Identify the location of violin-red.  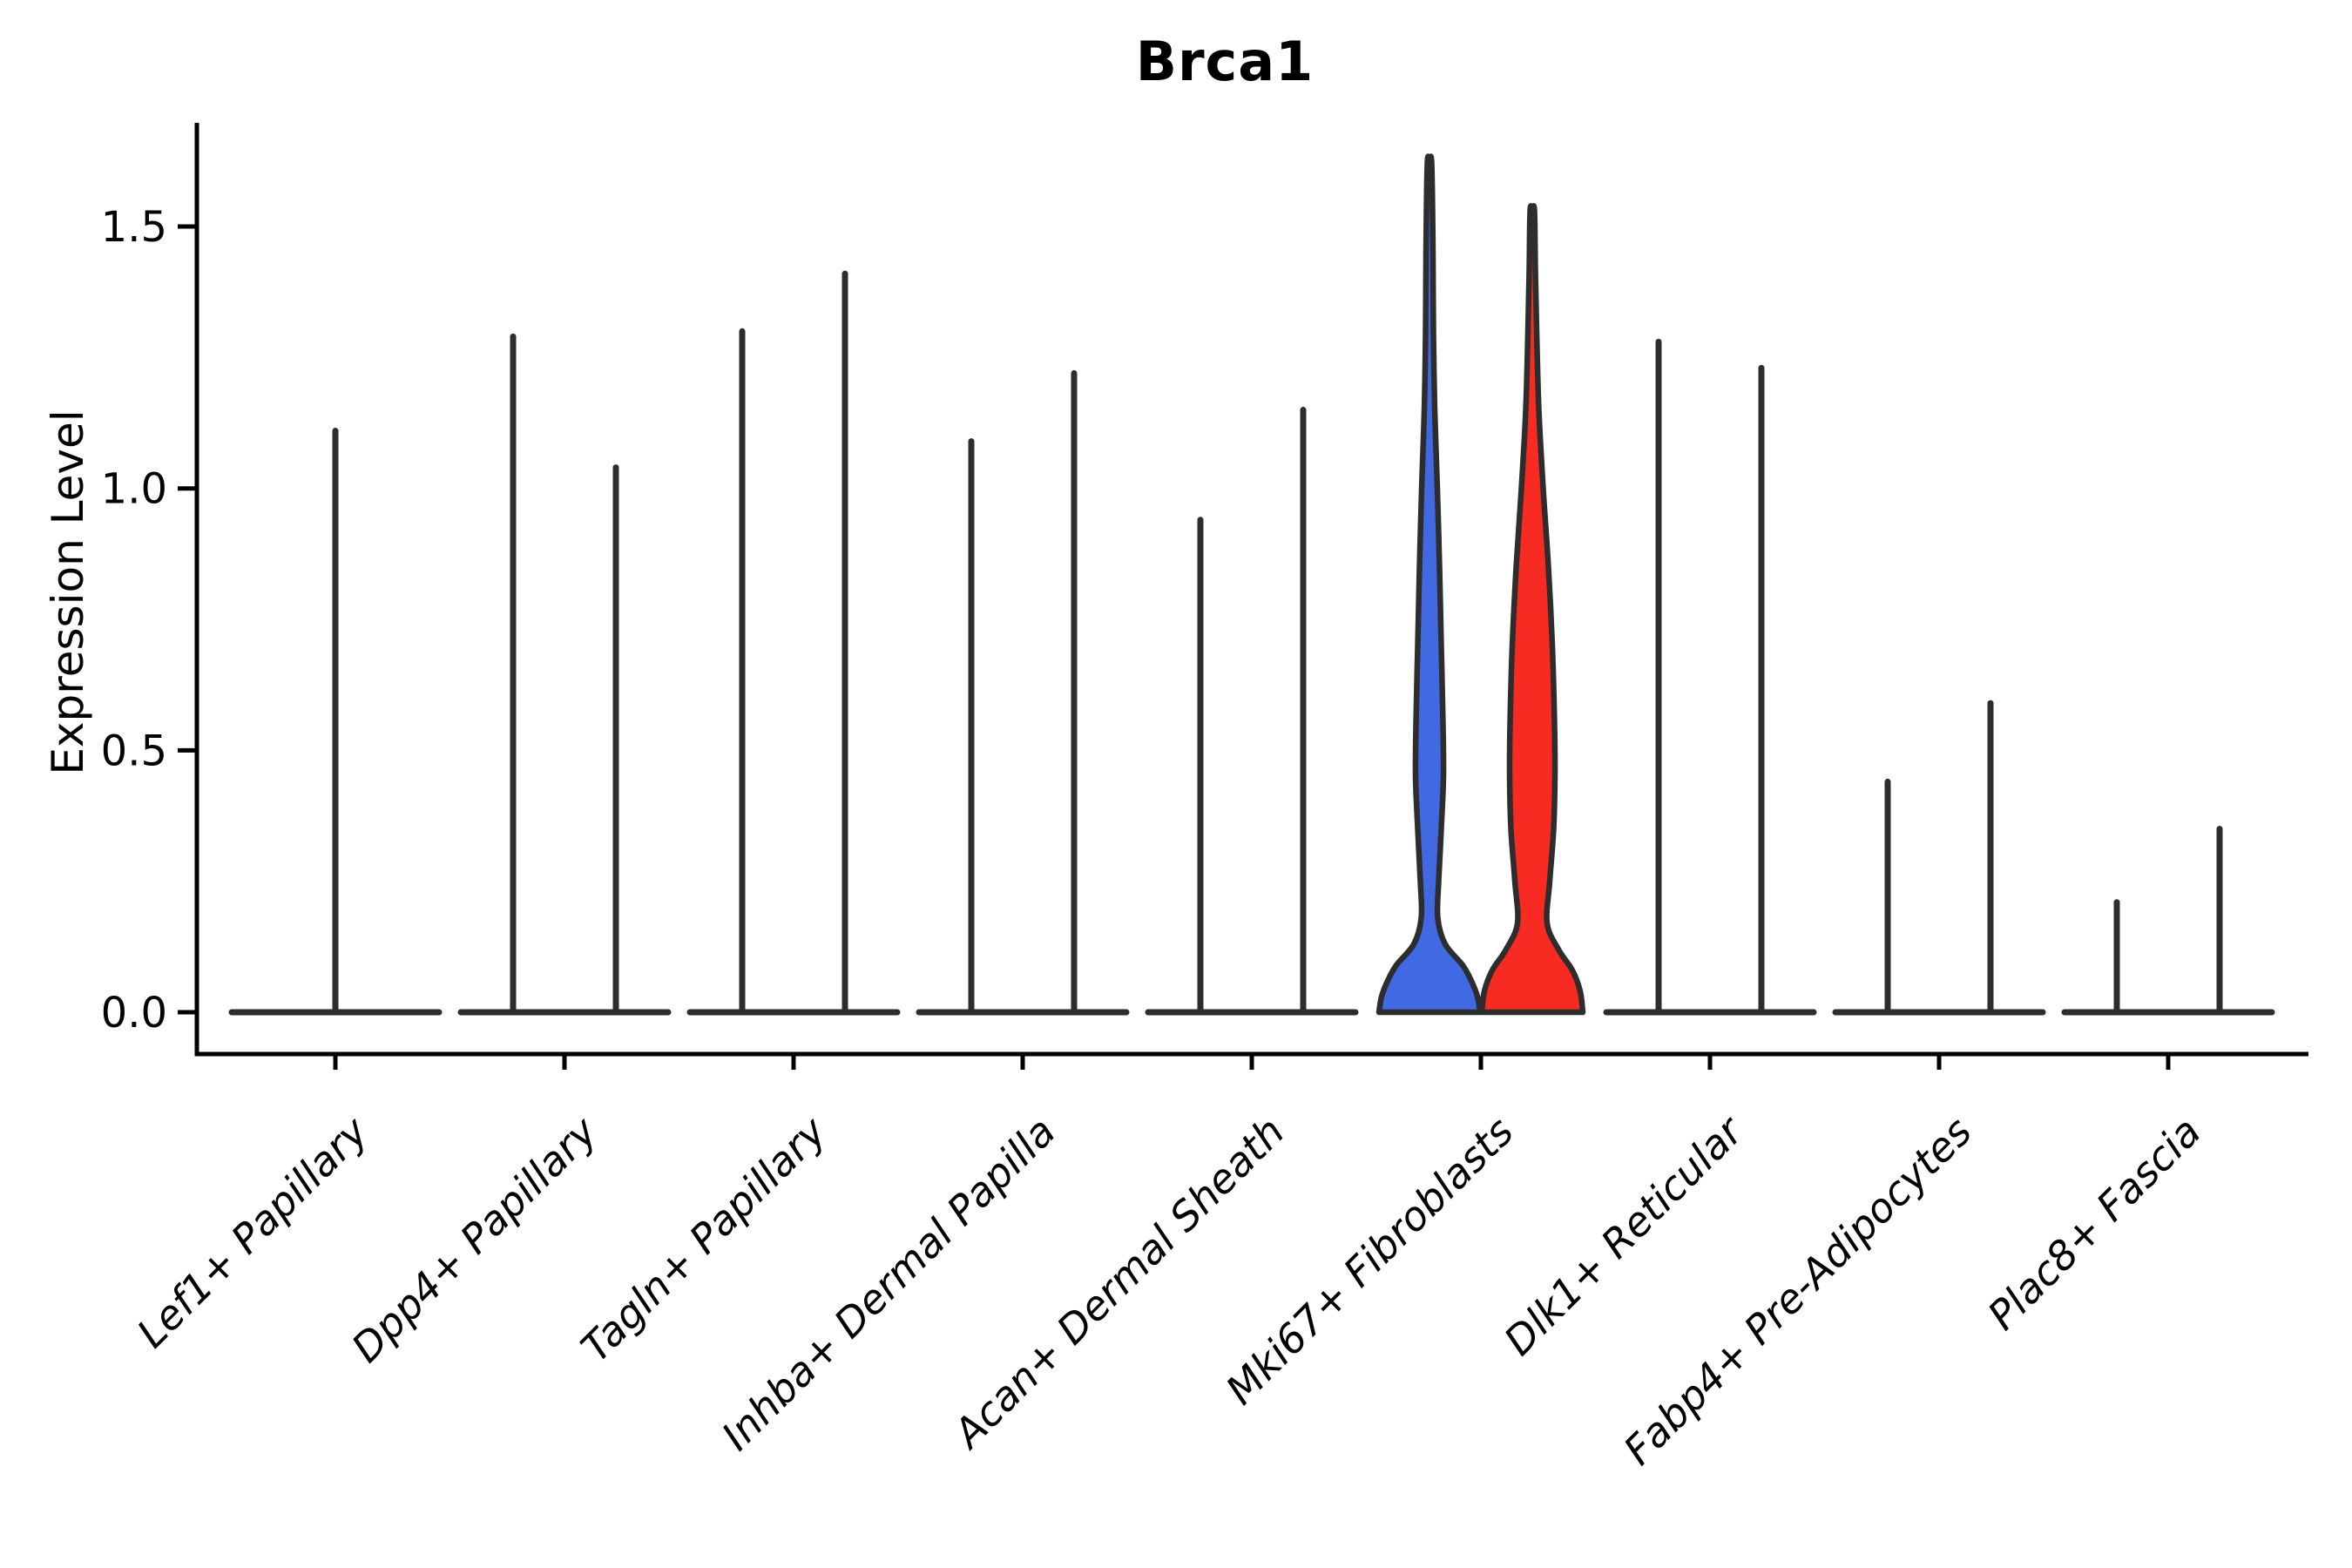
(1532, 609).